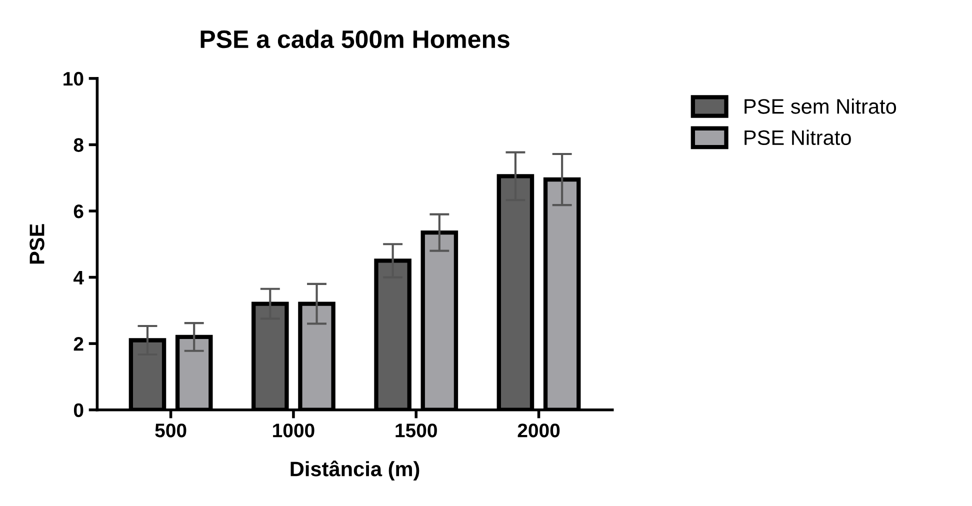 The height and width of the screenshot is (506, 972). I want to click on x-axis-title: Distância (m), so click(355, 470).